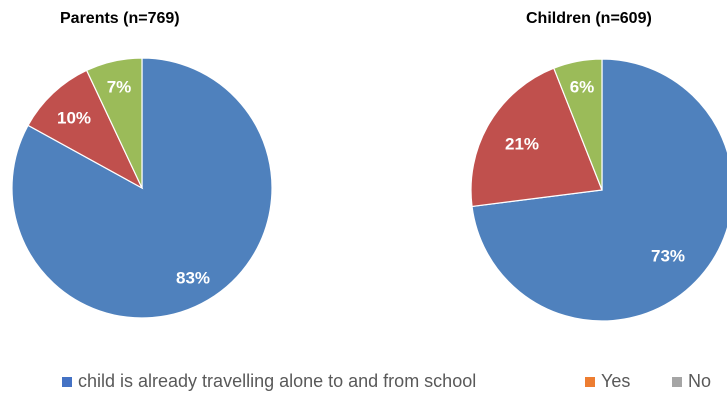 This screenshot has height=398, width=727. Describe the element at coordinates (668, 255) in the screenshot. I see `slice-label-children-0: 73%` at that location.